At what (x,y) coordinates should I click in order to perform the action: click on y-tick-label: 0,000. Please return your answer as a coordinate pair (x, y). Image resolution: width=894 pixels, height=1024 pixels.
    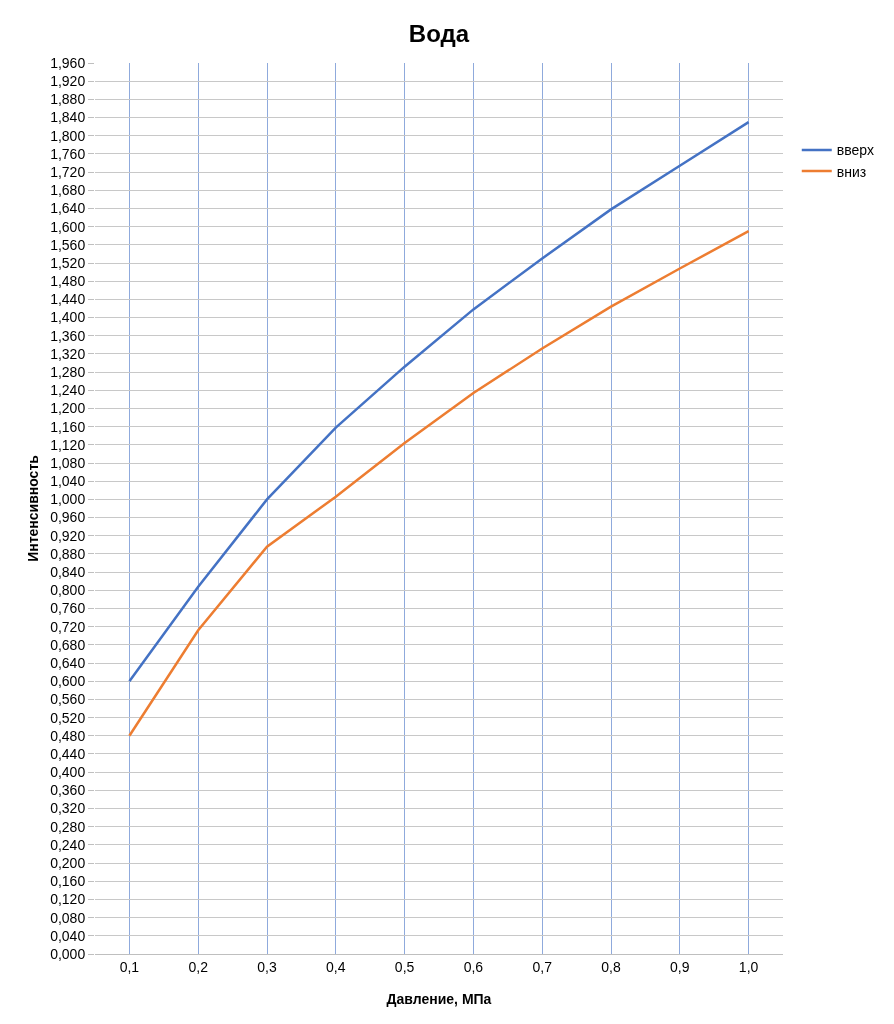
    Looking at the image, I should click on (68, 953).